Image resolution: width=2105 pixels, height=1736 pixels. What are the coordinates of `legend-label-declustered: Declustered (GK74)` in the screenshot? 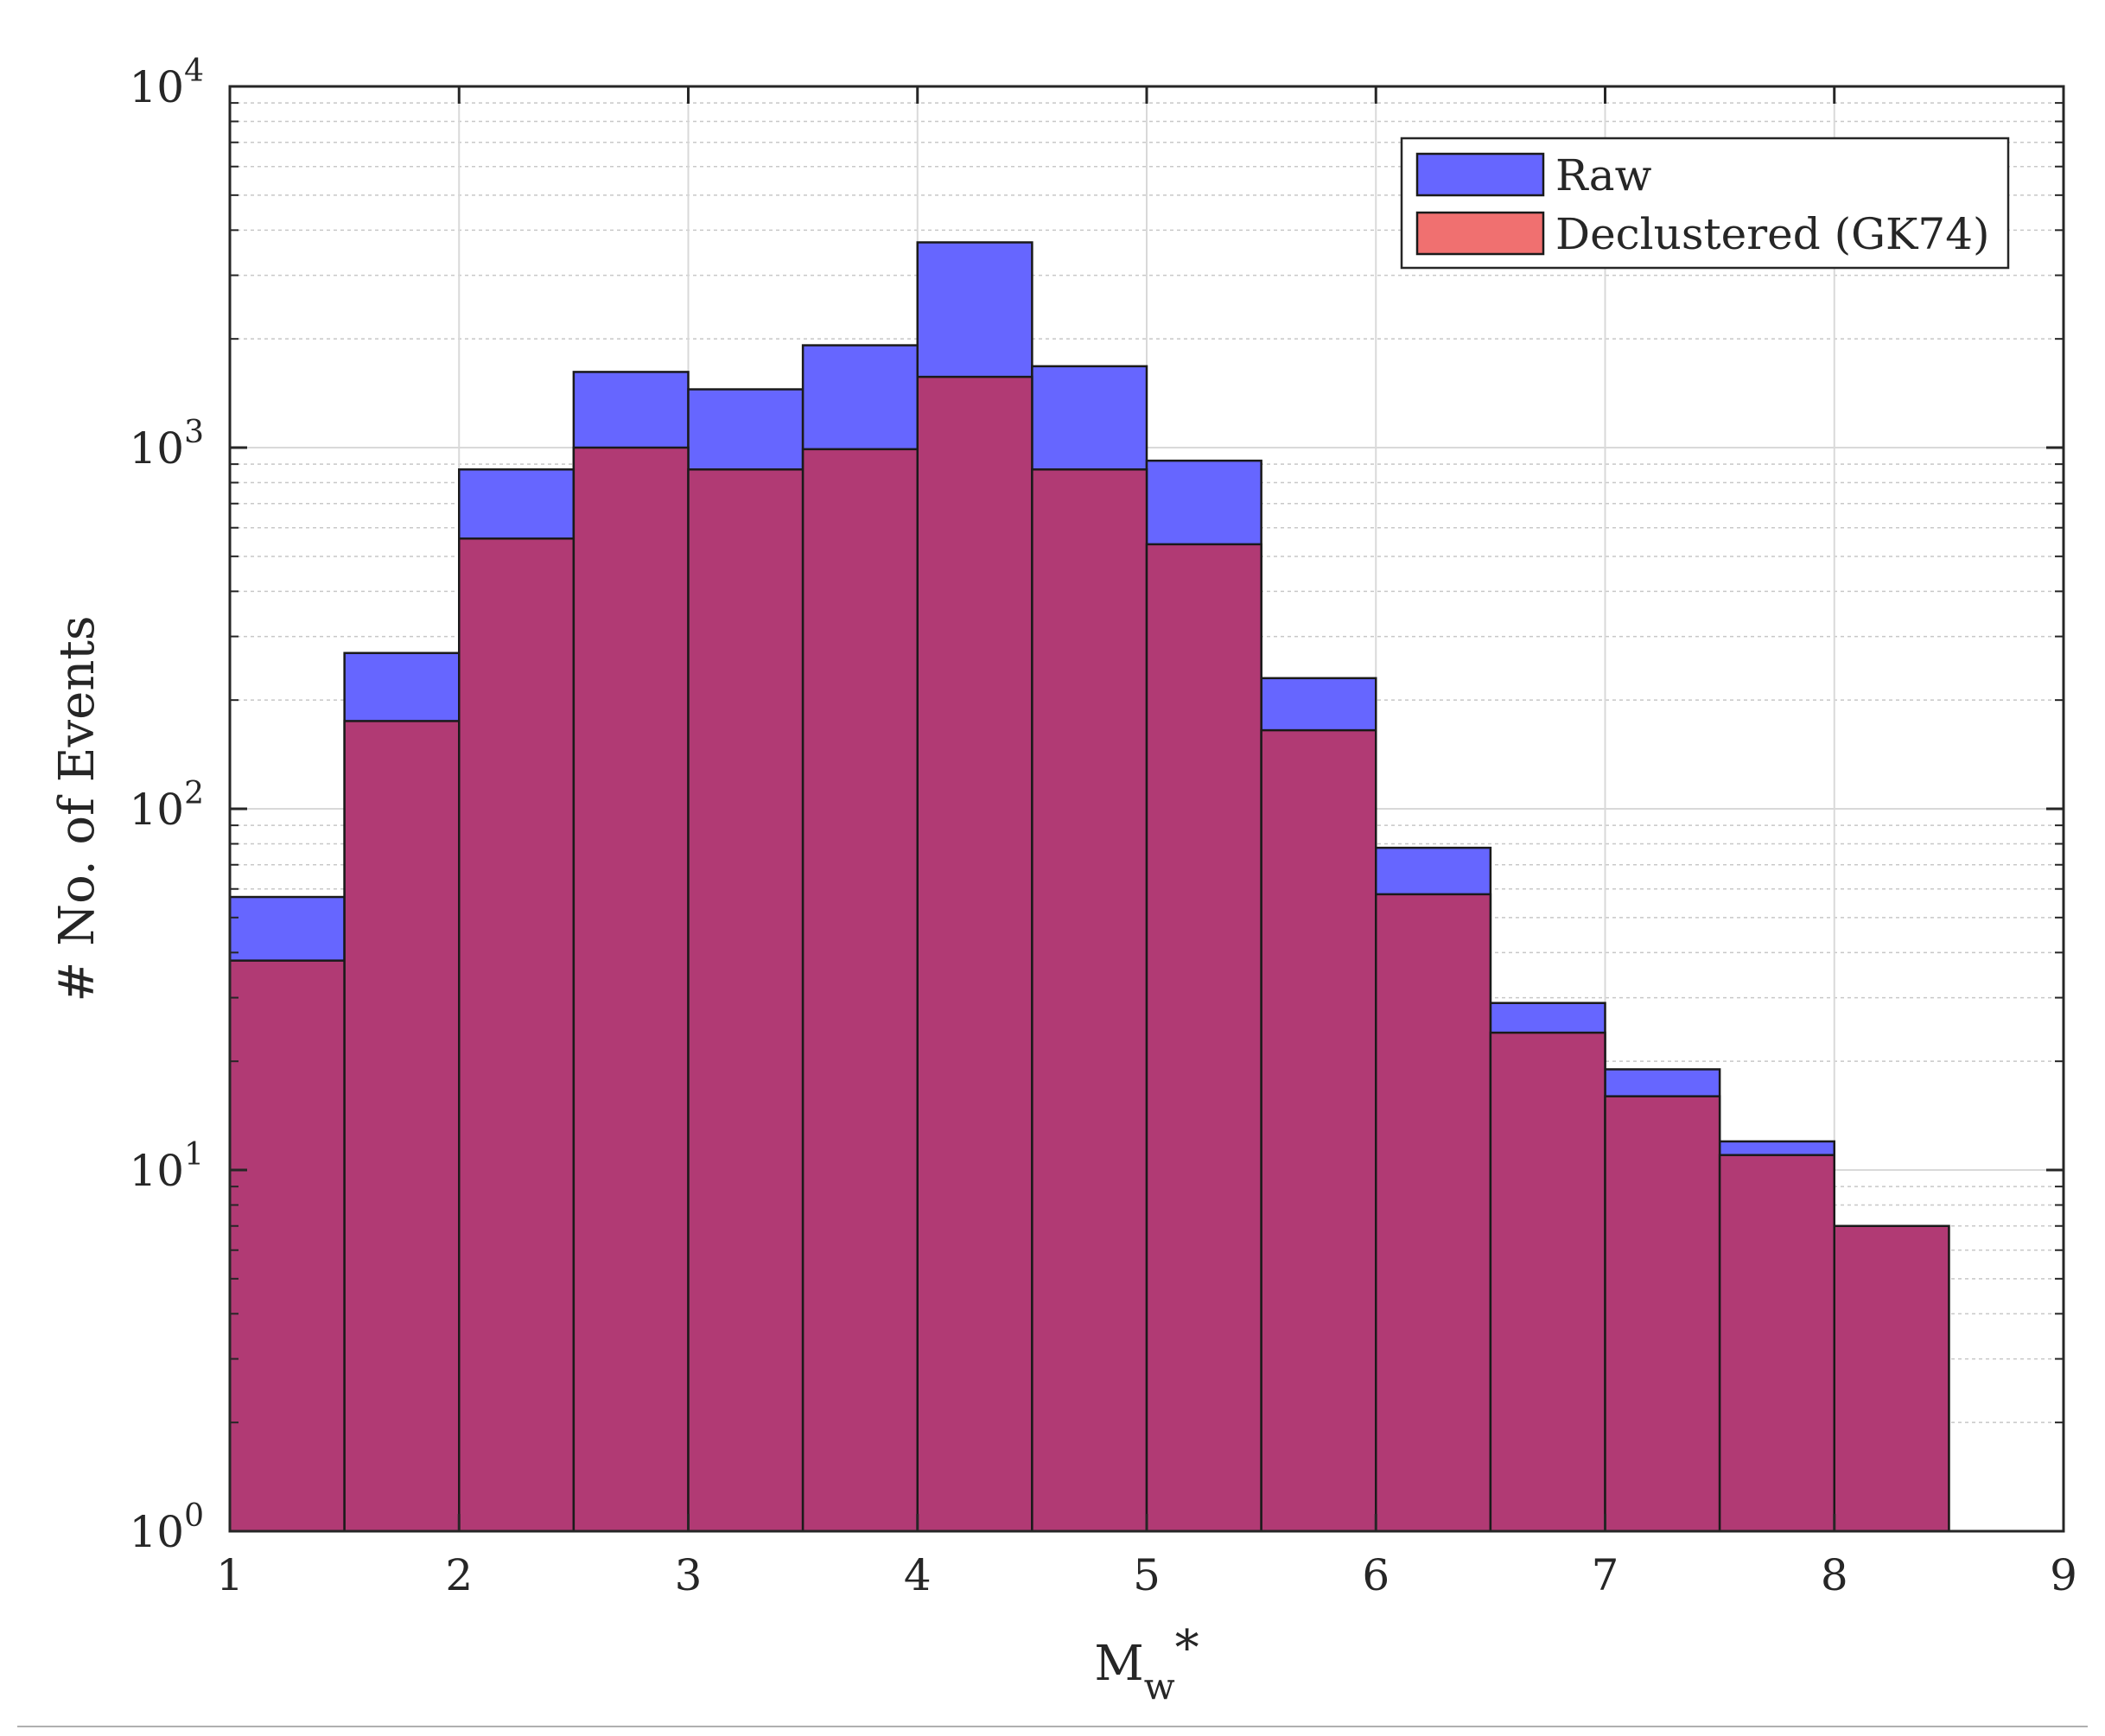 It's located at (1773, 234).